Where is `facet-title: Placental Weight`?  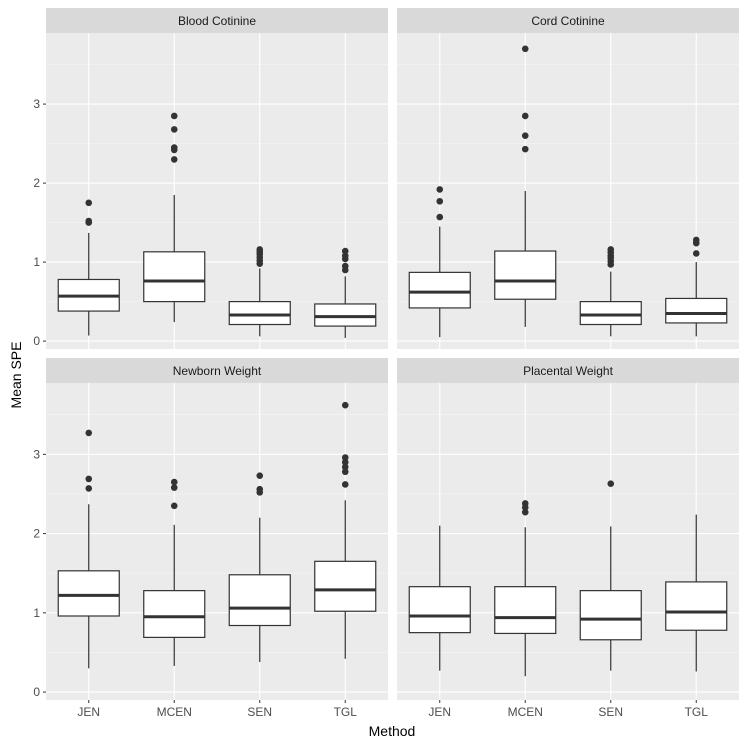
facet-title: Placental Weight is located at coordinates (568, 371).